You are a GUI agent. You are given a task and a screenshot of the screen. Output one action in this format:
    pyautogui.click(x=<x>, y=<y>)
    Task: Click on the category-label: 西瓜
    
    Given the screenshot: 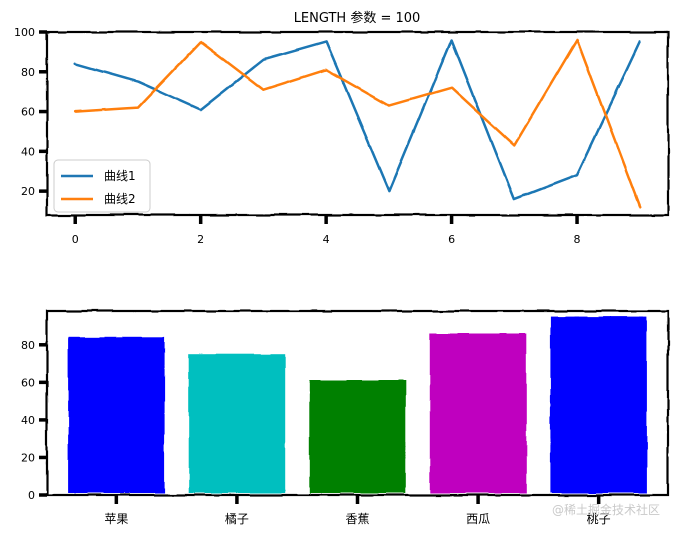 What is the action you would take?
    pyautogui.click(x=478, y=519)
    